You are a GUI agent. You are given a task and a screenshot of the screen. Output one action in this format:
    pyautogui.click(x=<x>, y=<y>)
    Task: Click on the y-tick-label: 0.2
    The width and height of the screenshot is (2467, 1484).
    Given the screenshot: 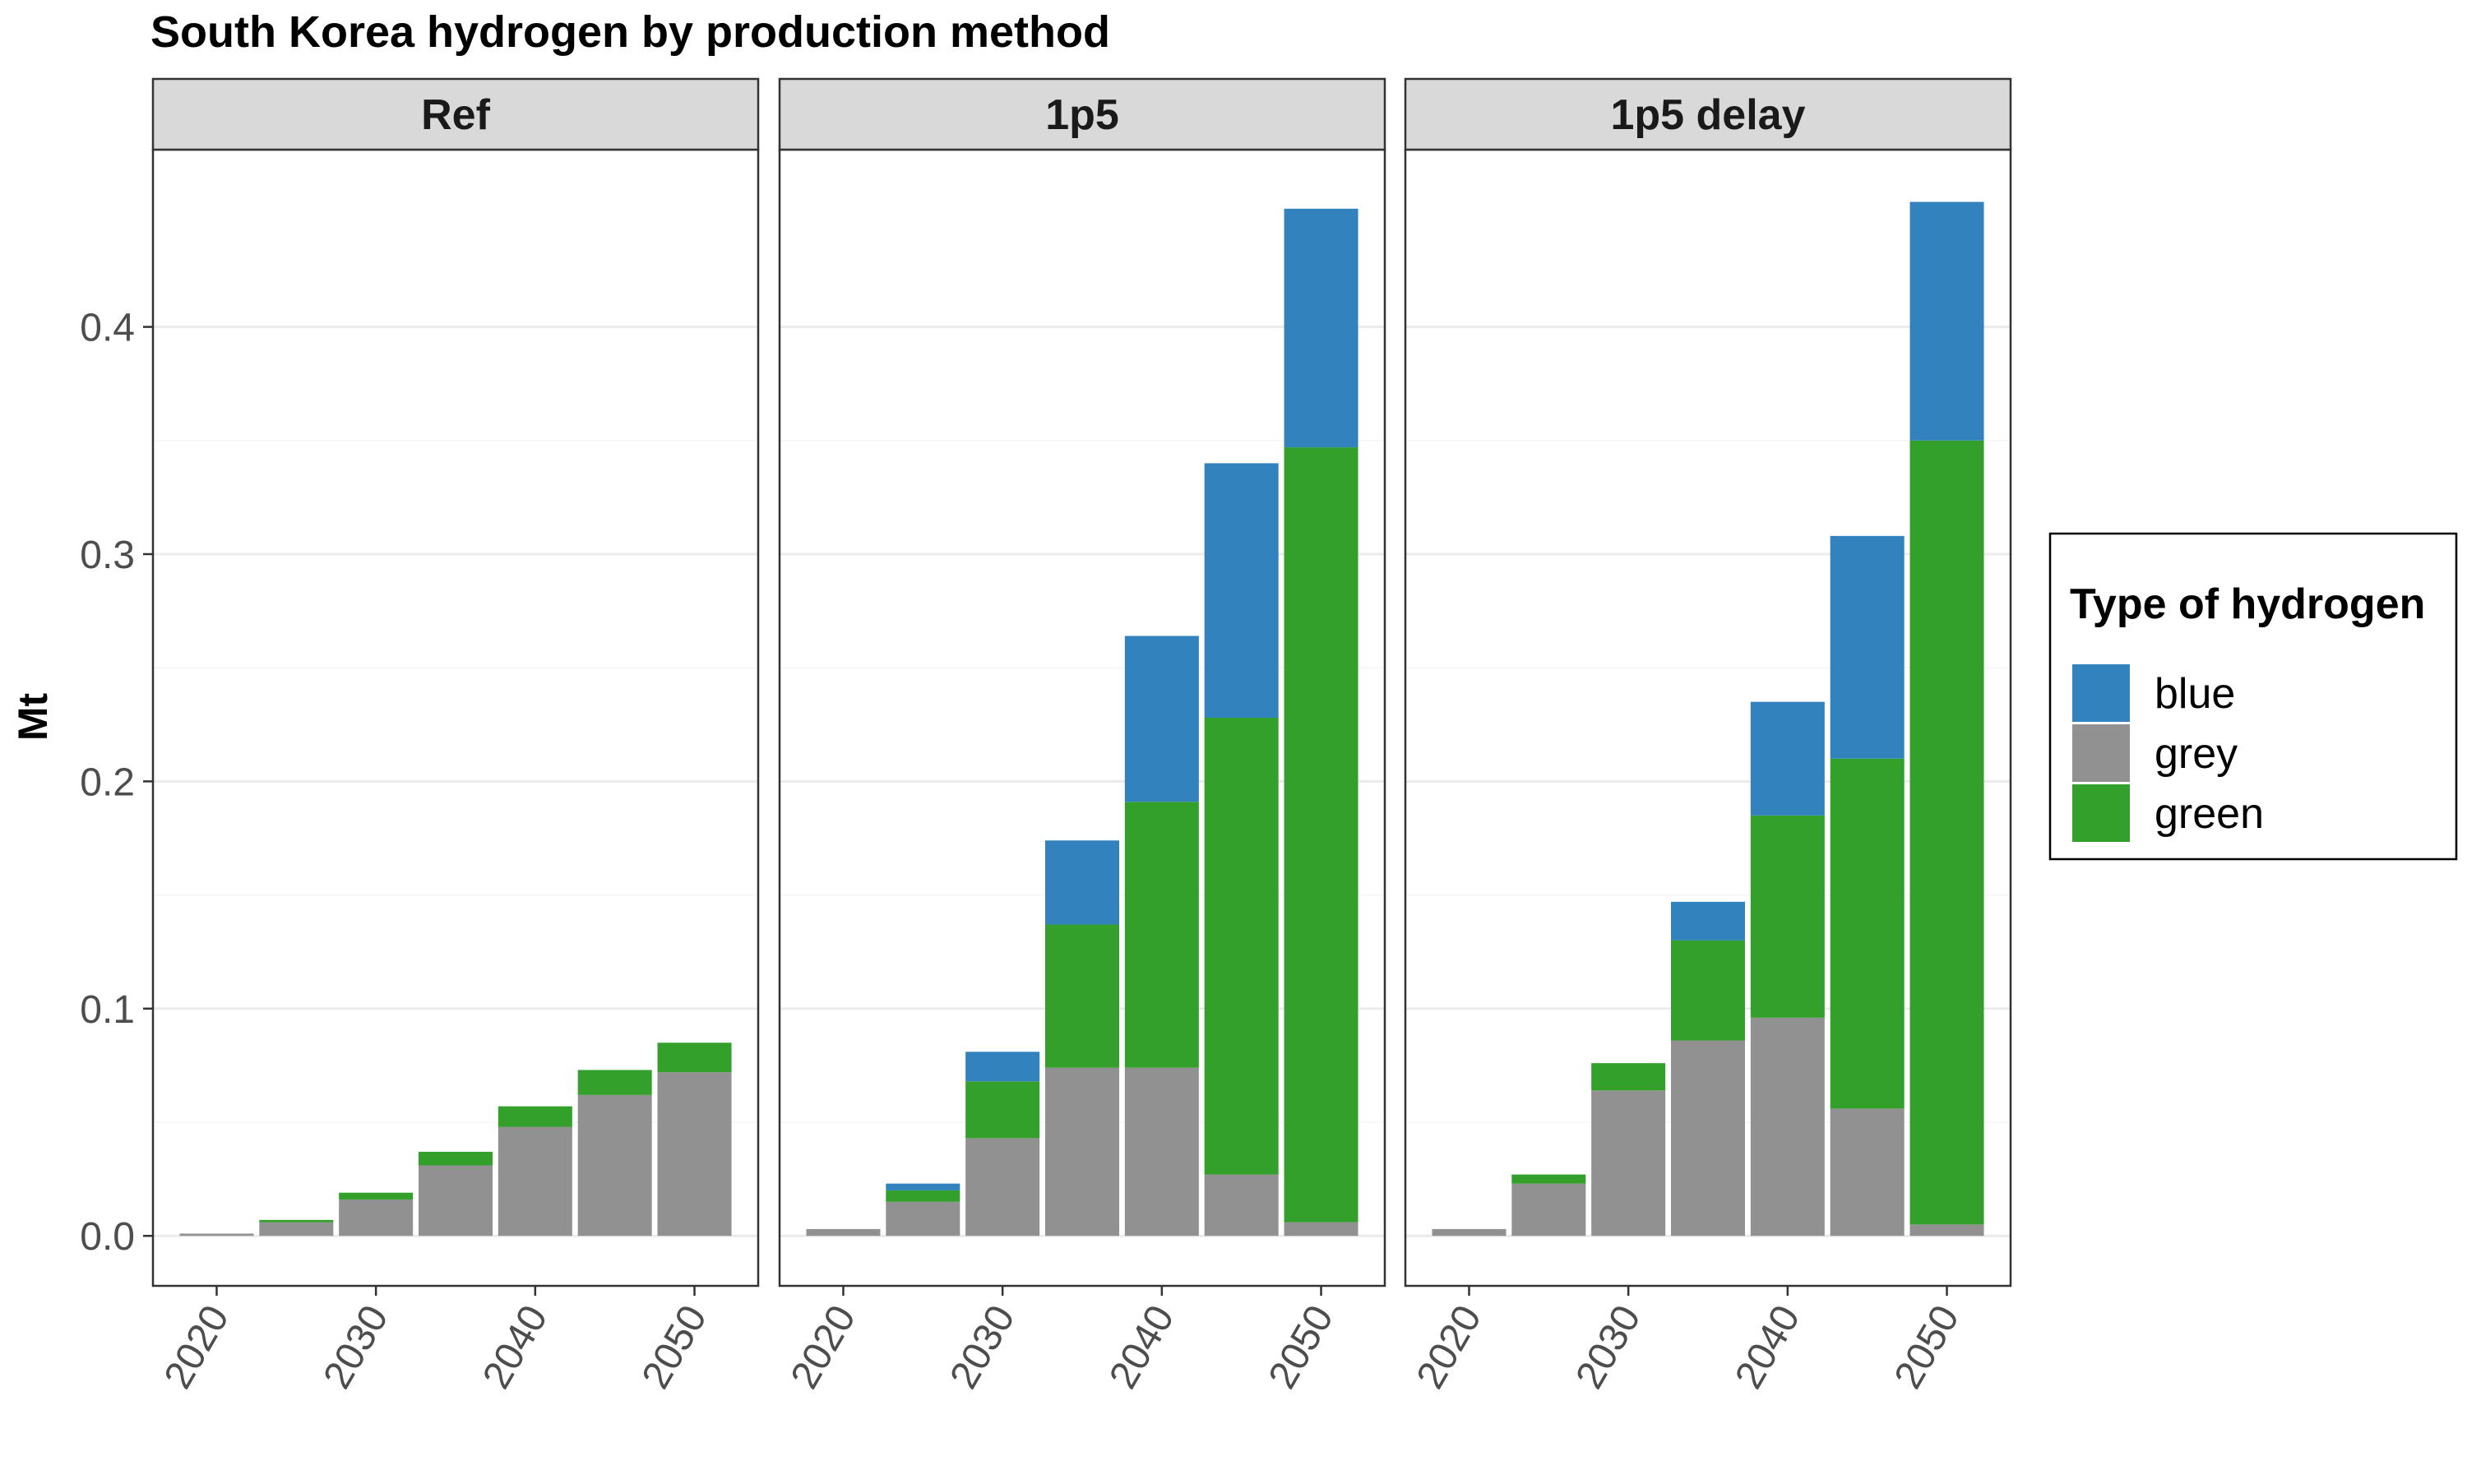 What is the action you would take?
    pyautogui.click(x=108, y=782)
    